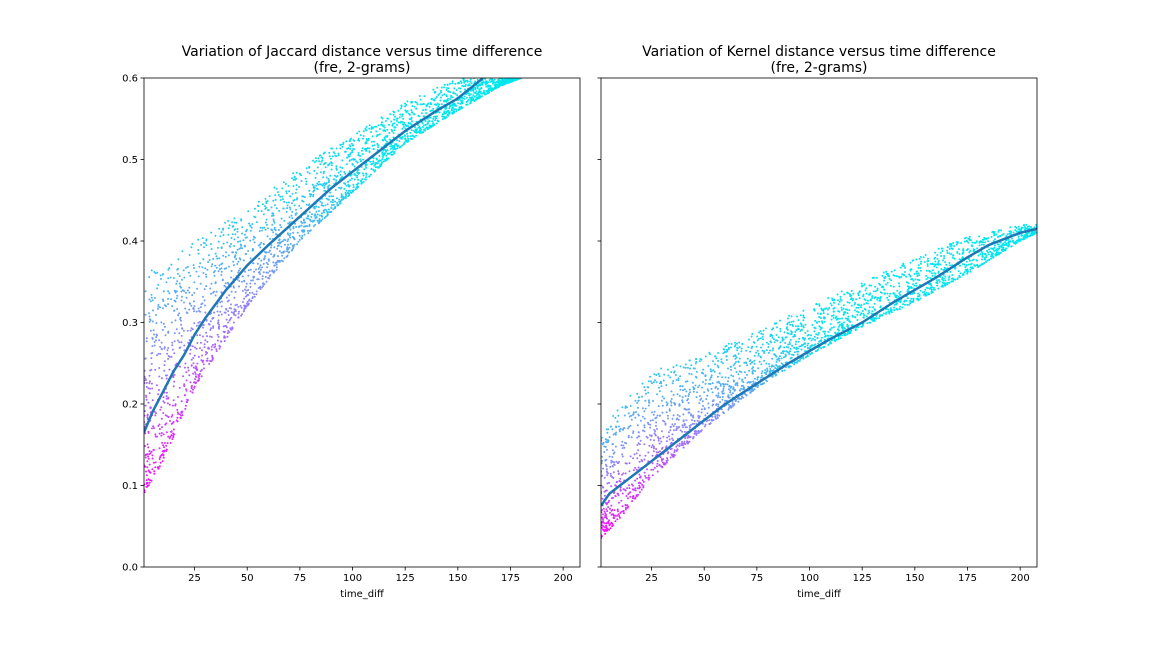  I want to click on y-tick-label: 0.0, so click(130, 568).